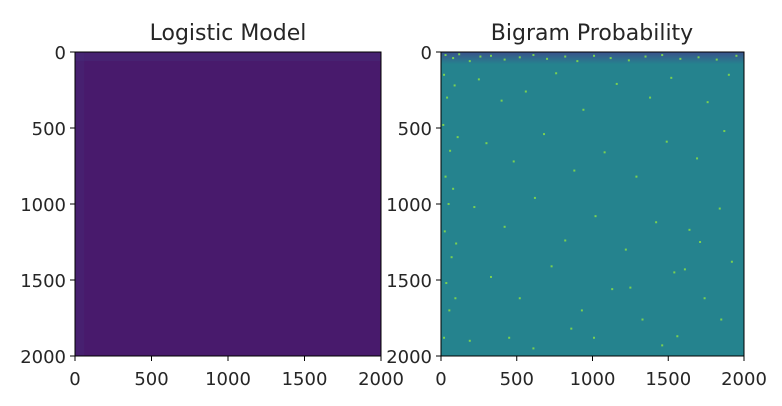 This screenshot has width=782, height=406. What do you see at coordinates (228, 33) in the screenshot?
I see `chart-title: Logistic Model` at bounding box center [228, 33].